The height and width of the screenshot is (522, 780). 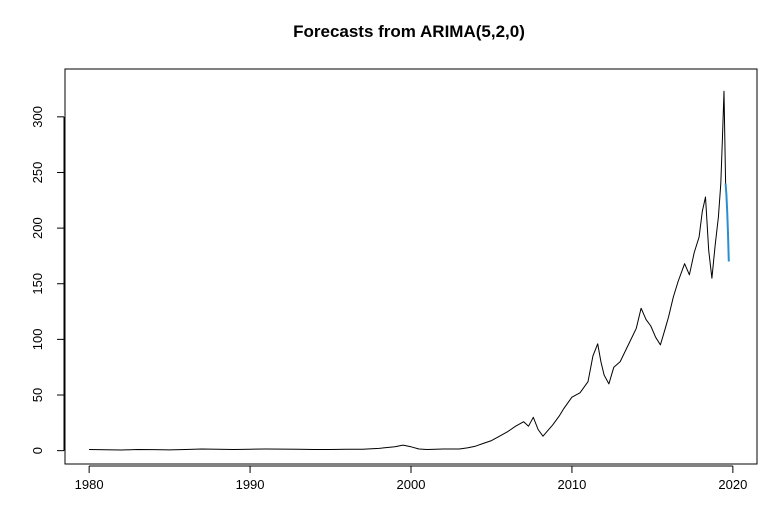 I want to click on x-tick-label: 1990, so click(x=250, y=484).